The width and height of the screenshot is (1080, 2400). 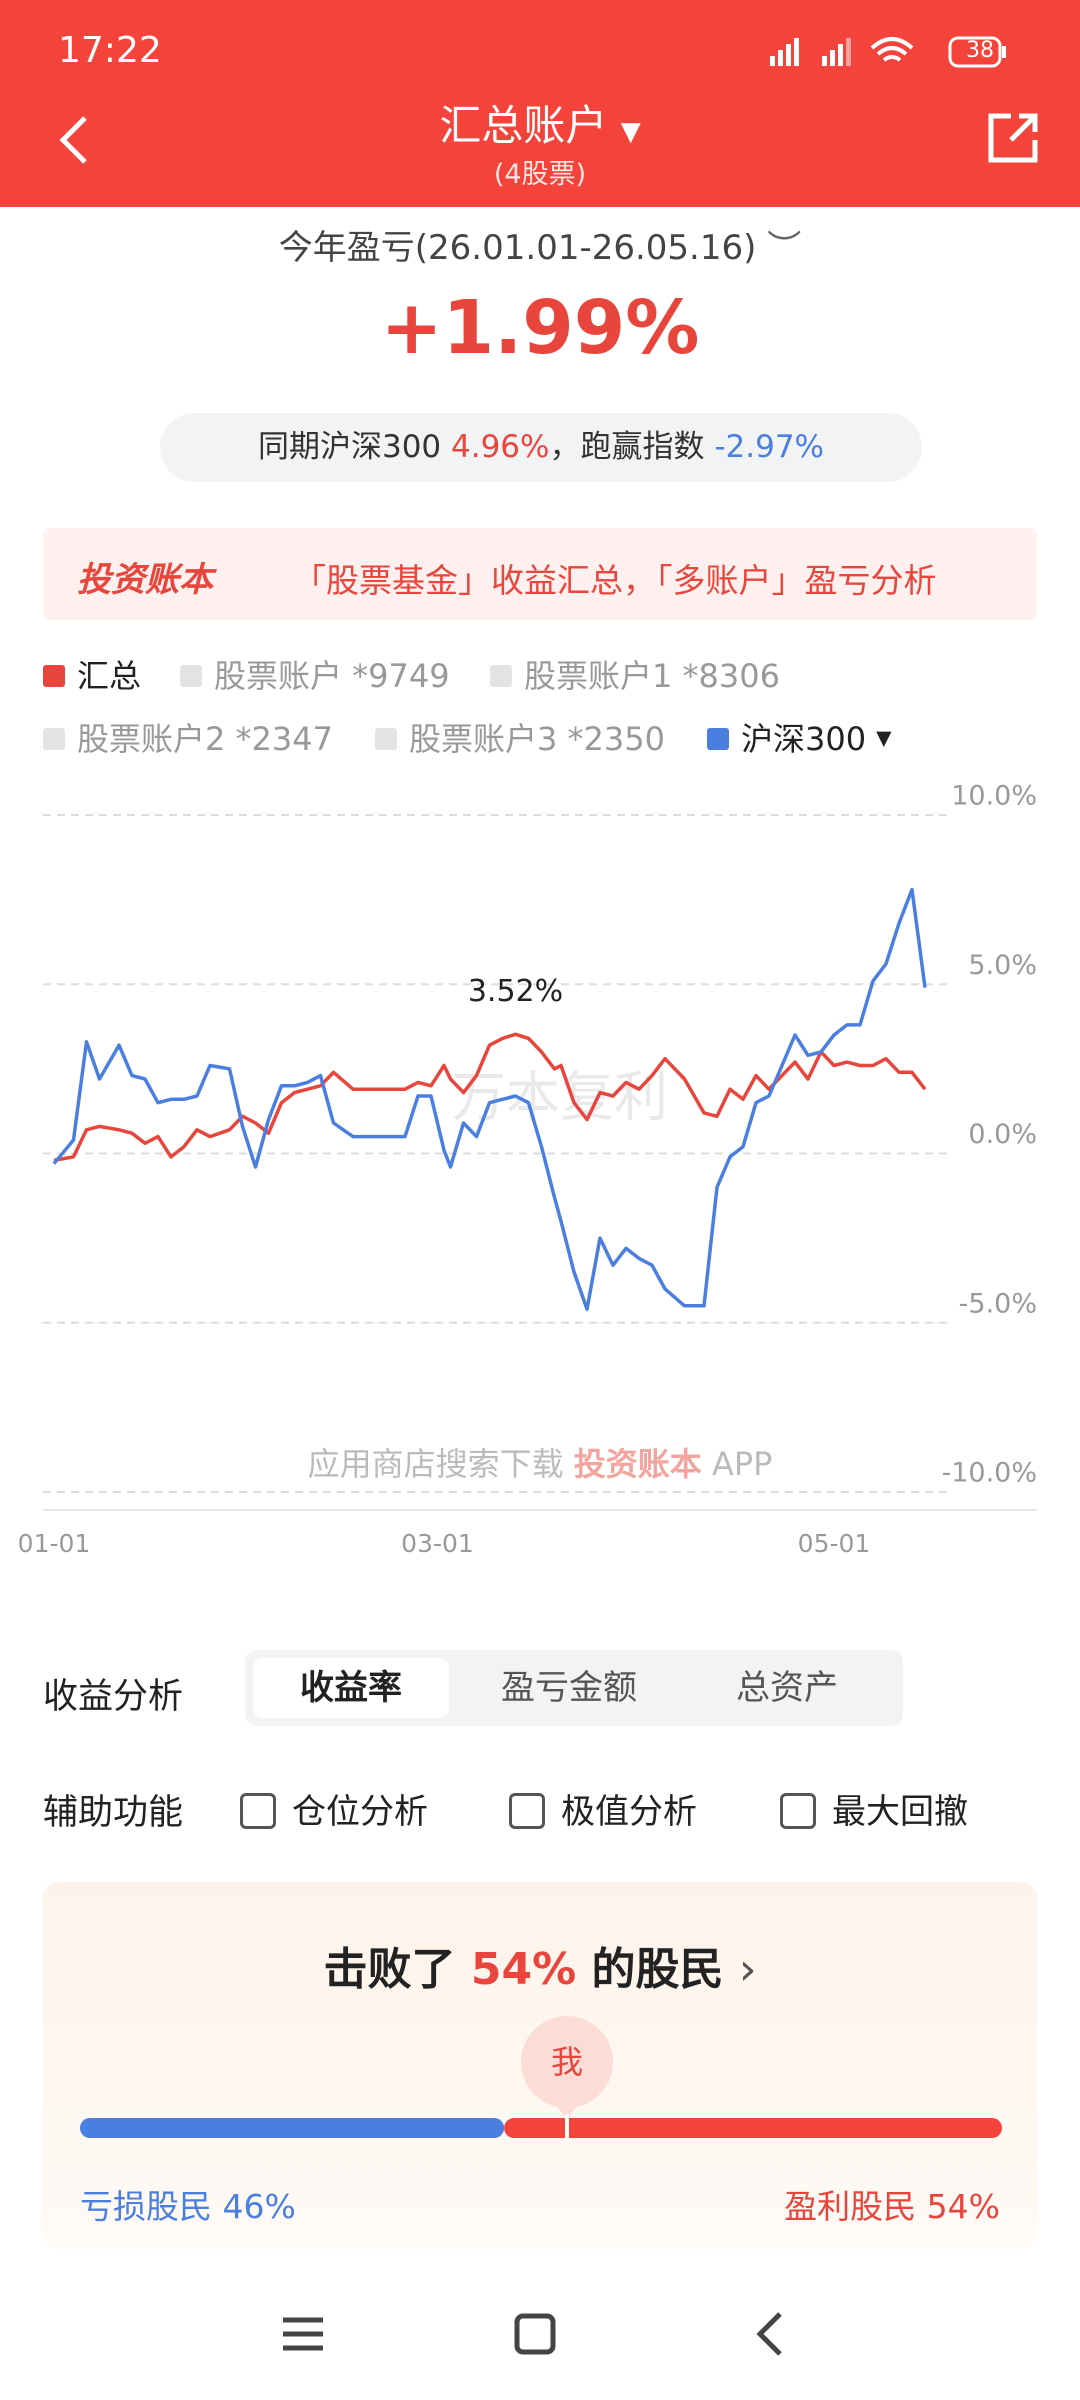 I want to click on chevron: ›, so click(x=747, y=1969).